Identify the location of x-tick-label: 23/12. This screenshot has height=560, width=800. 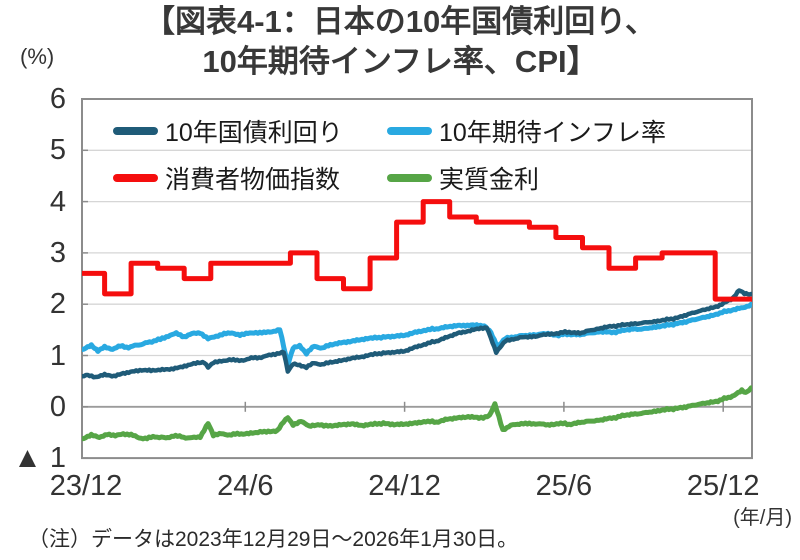
(86, 486).